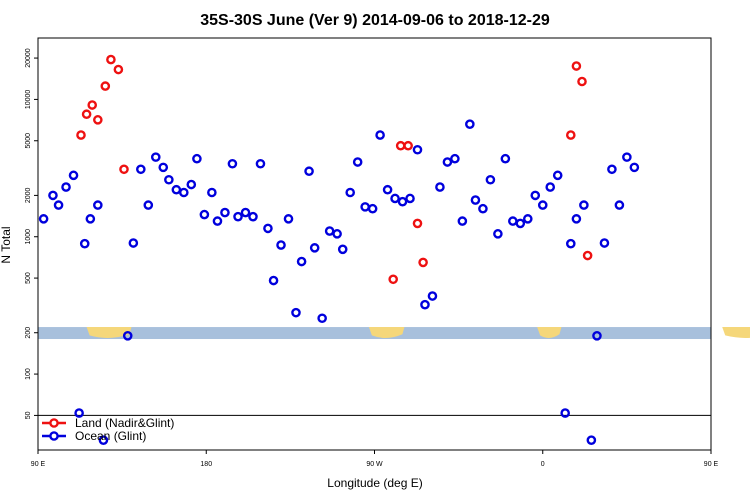 The image size is (750, 500). What do you see at coordinates (28, 100) in the screenshot?
I see `y-tick-label: 10000` at bounding box center [28, 100].